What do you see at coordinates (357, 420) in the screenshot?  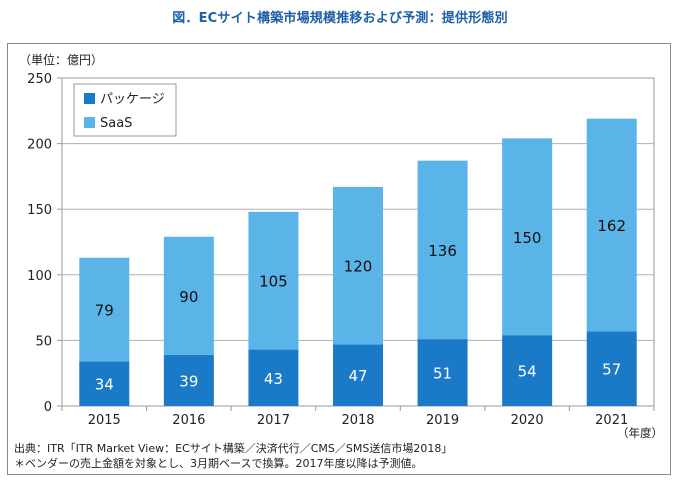 I see `x-tick-label: 2018` at bounding box center [357, 420].